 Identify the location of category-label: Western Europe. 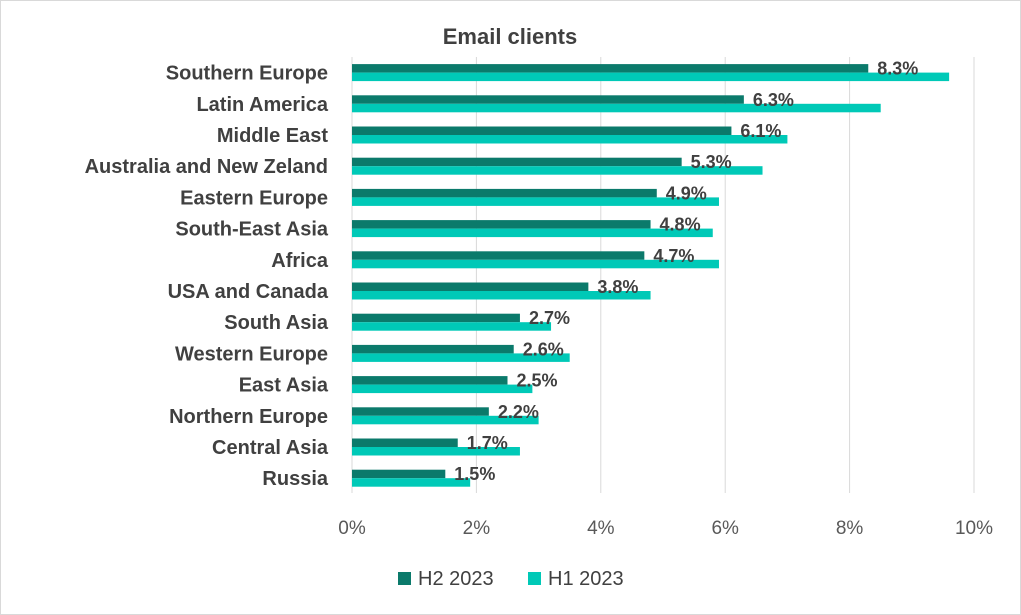
(251, 354).